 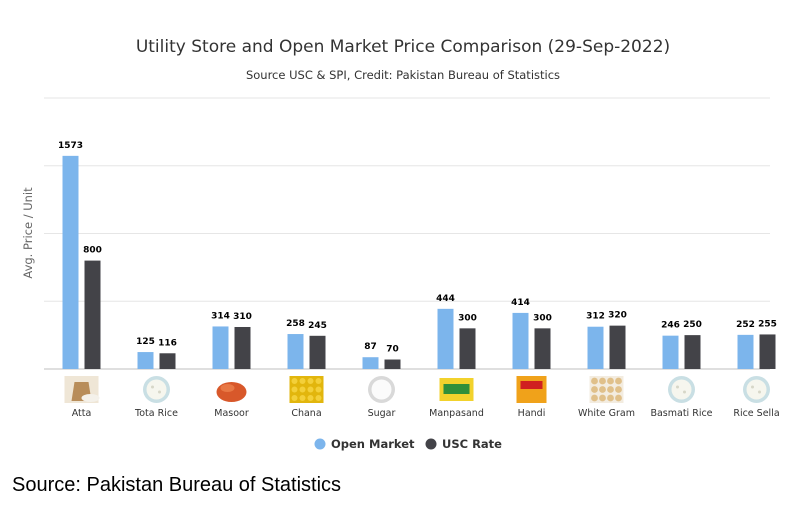 What do you see at coordinates (431, 444) in the screenshot?
I see `legend-marker-usc-rate` at bounding box center [431, 444].